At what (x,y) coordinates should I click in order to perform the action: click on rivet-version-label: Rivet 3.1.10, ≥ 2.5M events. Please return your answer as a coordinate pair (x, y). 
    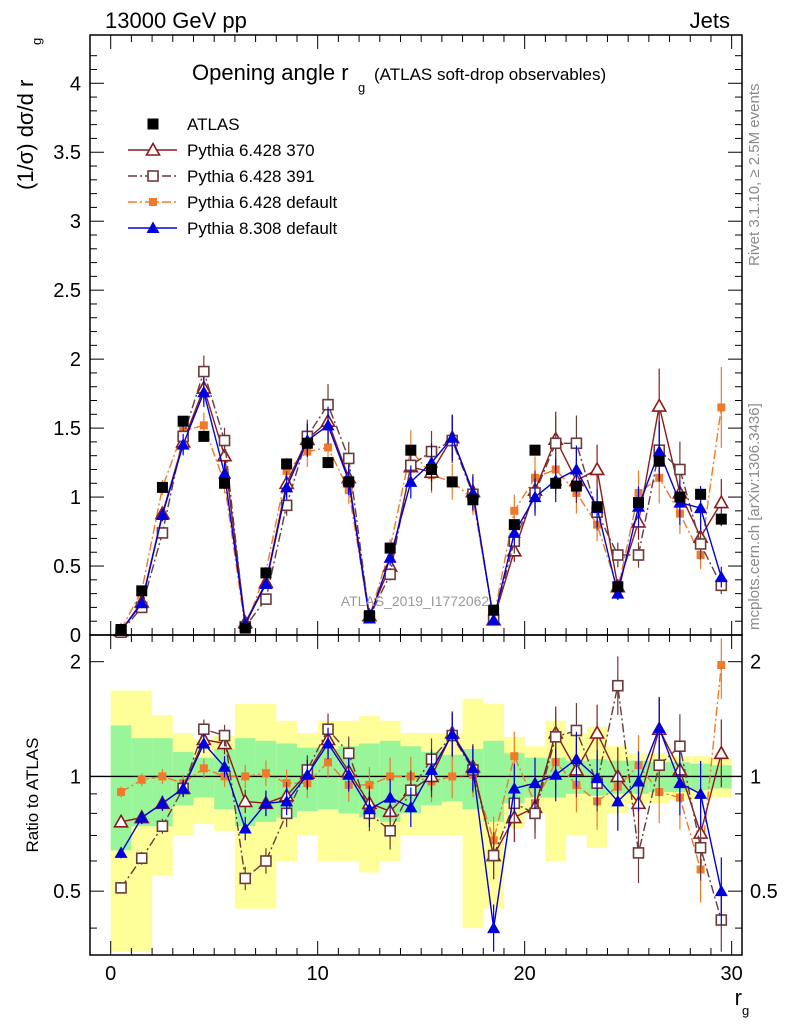
    Looking at the image, I should click on (754, 175).